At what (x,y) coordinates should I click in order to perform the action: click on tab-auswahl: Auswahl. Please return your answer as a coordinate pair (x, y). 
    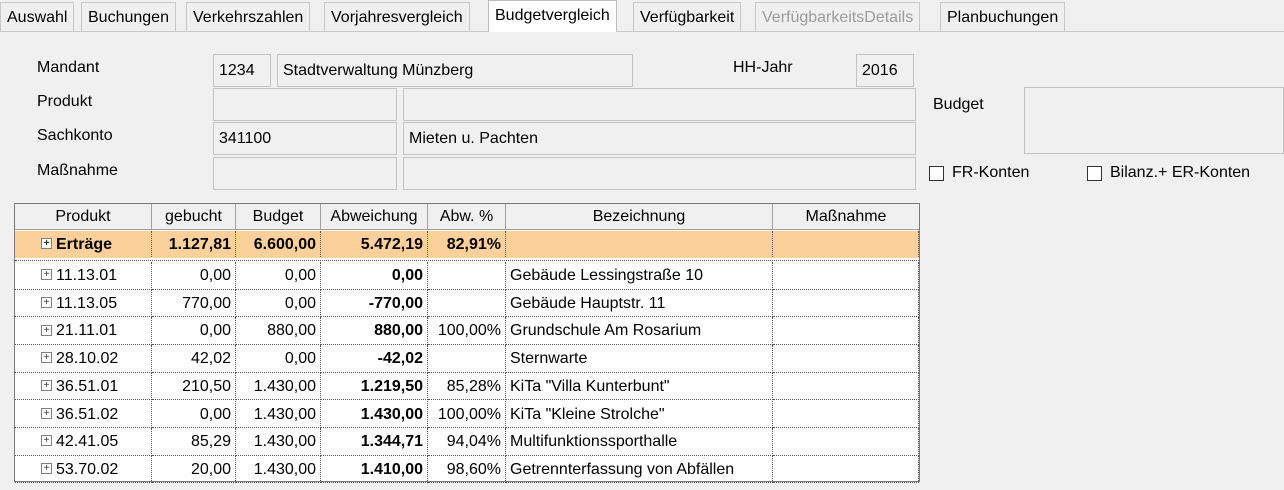
    Looking at the image, I should click on (37, 16).